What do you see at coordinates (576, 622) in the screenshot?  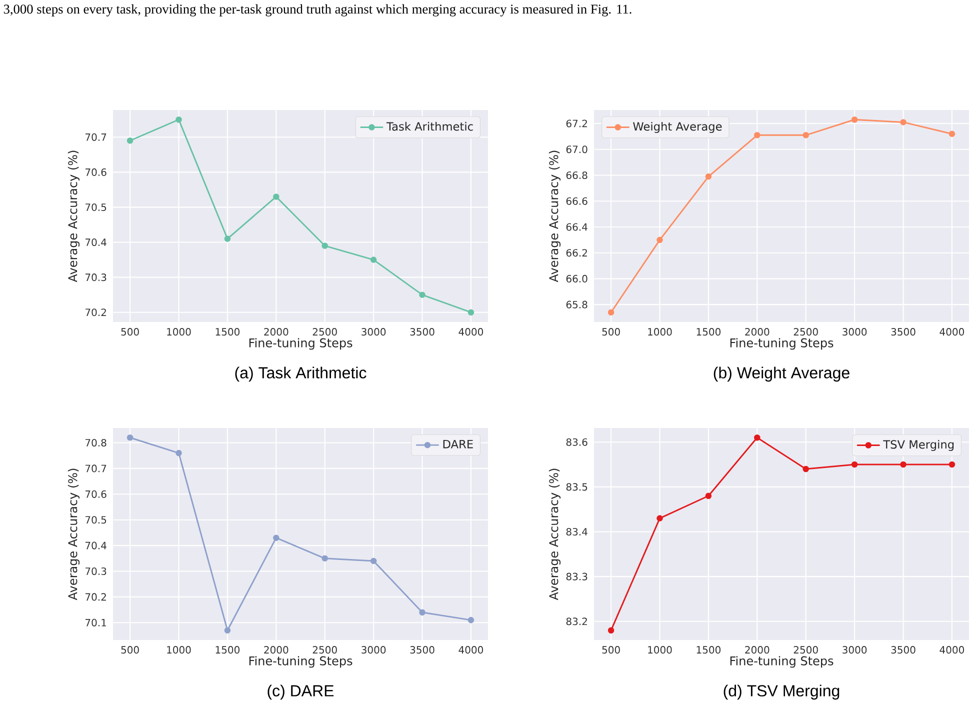 I see `y-tick-label: 83.2` at bounding box center [576, 622].